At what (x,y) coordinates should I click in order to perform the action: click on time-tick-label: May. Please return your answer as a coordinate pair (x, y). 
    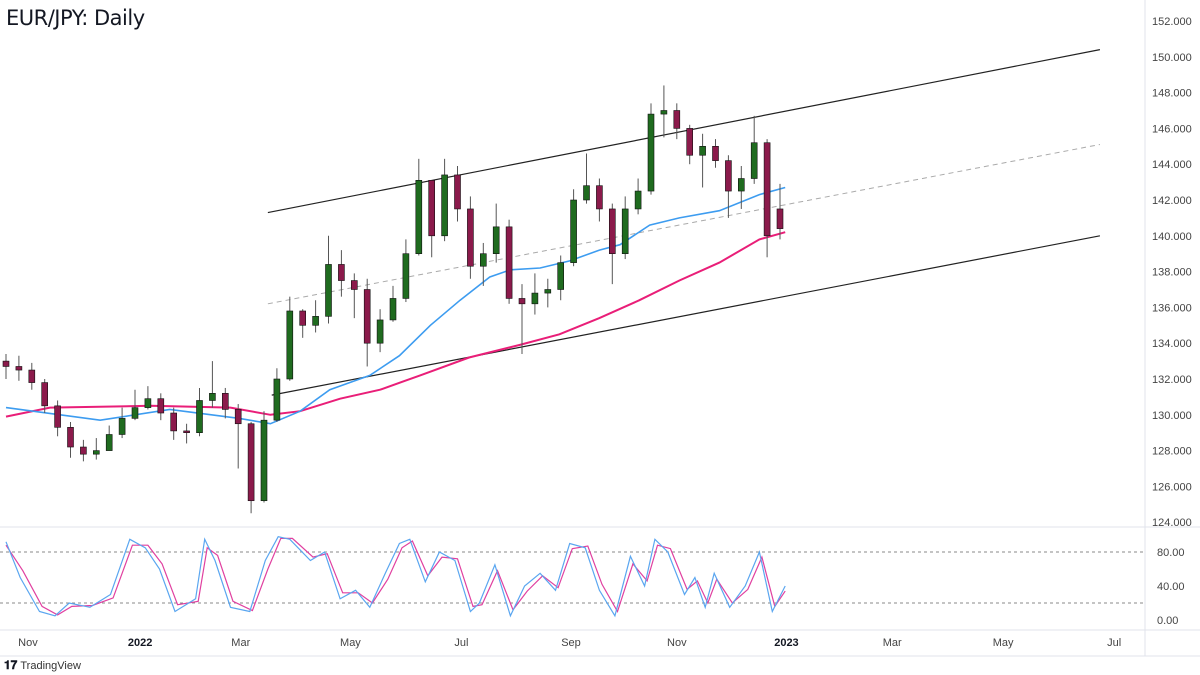
    Looking at the image, I should click on (1003, 643).